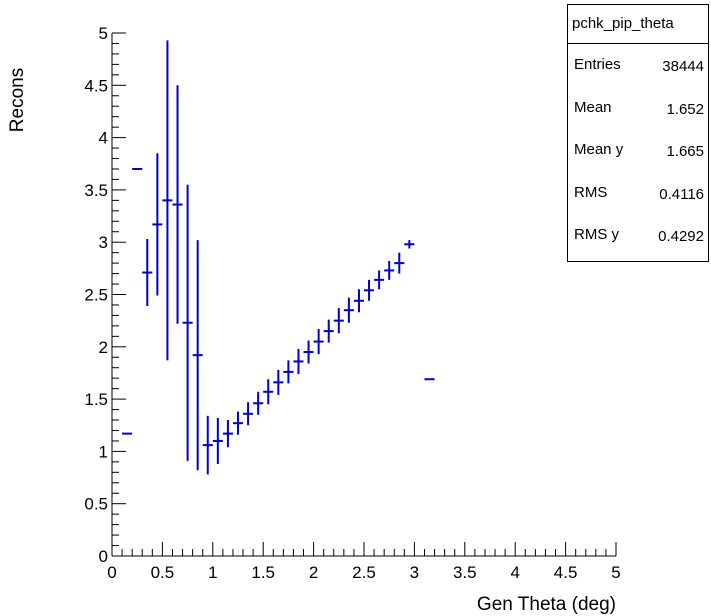  I want to click on x-tick-label: 0.5, so click(163, 572).